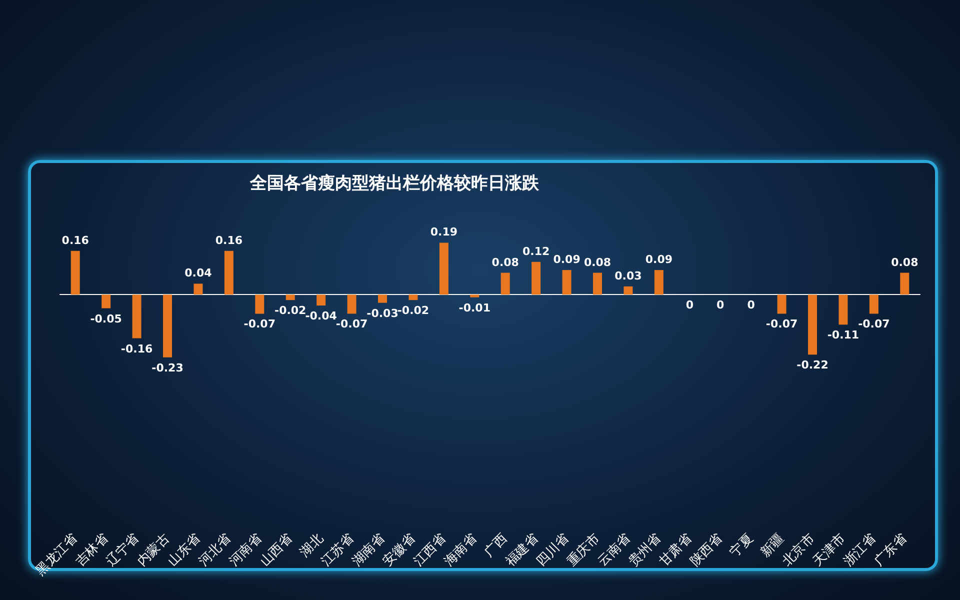 This screenshot has height=600, width=960. Describe the element at coordinates (198, 273) in the screenshot. I see `data-label: 0.04` at that location.